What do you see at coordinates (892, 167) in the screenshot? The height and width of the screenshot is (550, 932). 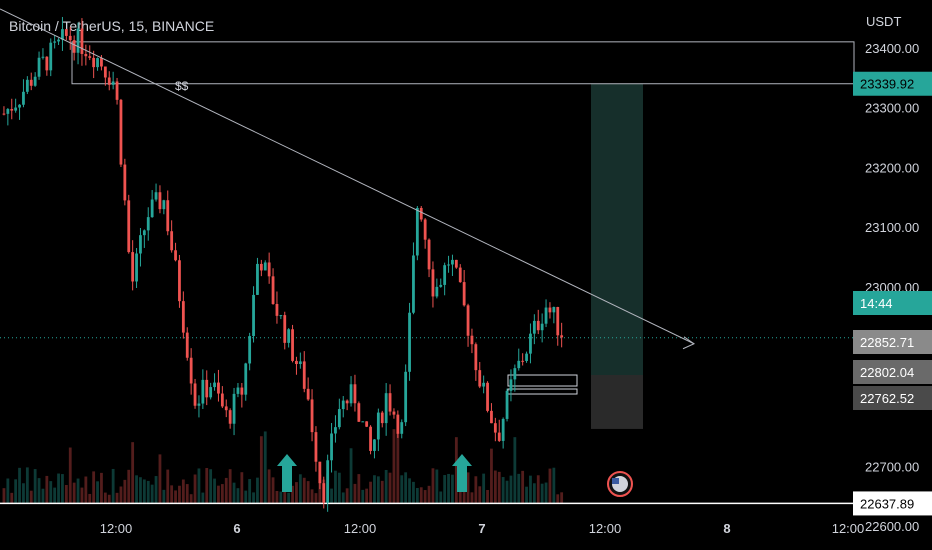 I see `price-tick: 23200.00` at bounding box center [892, 167].